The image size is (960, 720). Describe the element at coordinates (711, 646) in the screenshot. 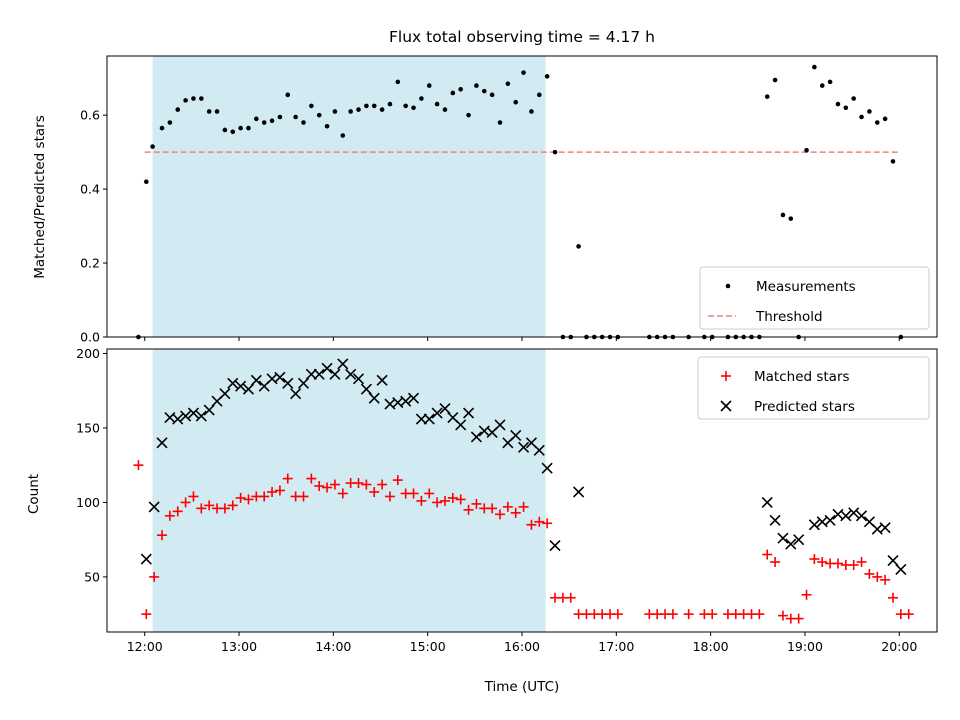

I see `x-tick-label-6: 18:00` at that location.